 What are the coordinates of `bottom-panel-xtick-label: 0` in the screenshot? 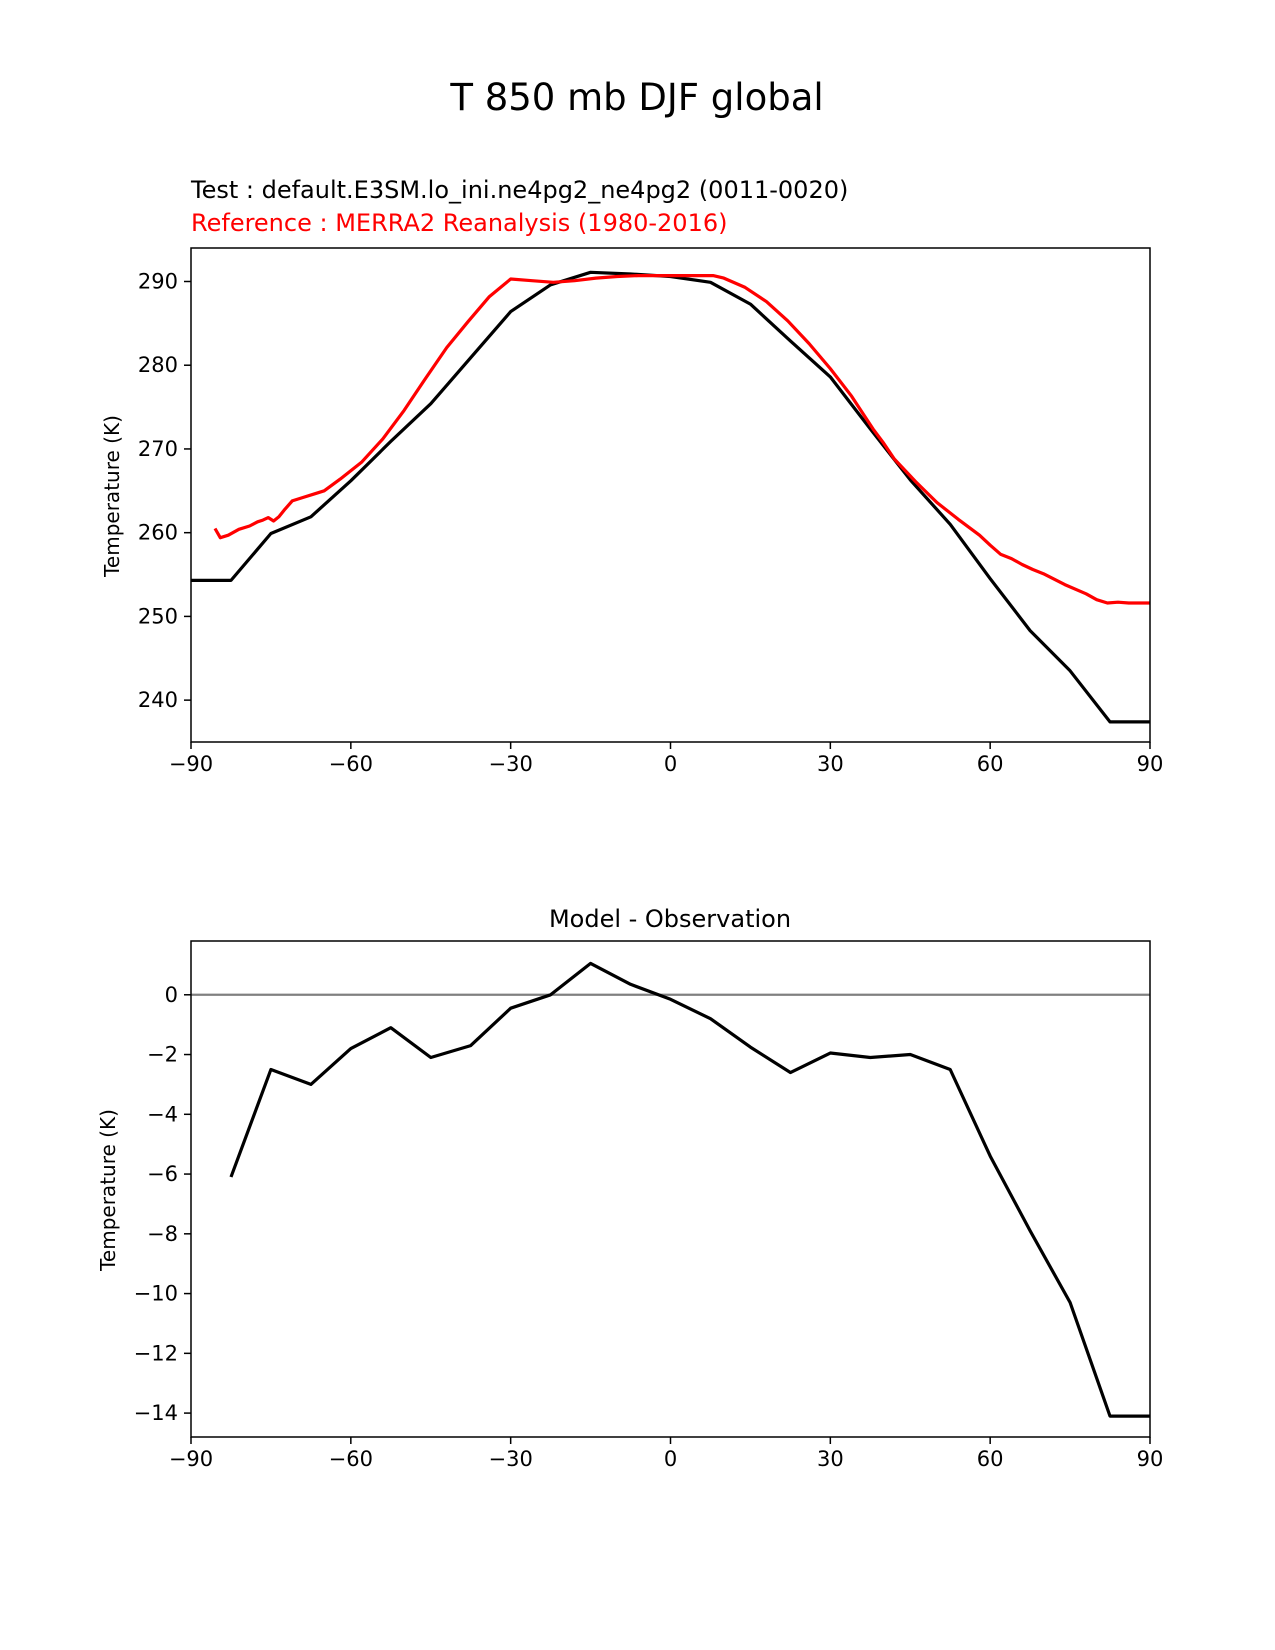 It's located at (670, 1459).